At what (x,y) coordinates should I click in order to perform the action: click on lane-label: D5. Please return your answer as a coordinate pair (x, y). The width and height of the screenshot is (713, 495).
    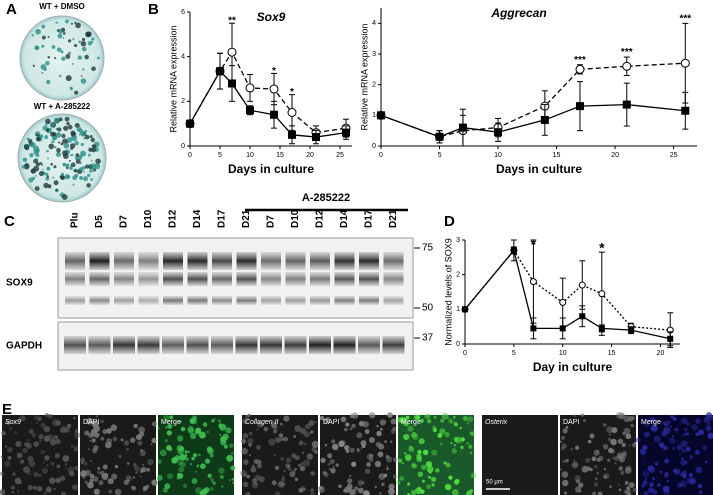
    Looking at the image, I should click on (99, 221).